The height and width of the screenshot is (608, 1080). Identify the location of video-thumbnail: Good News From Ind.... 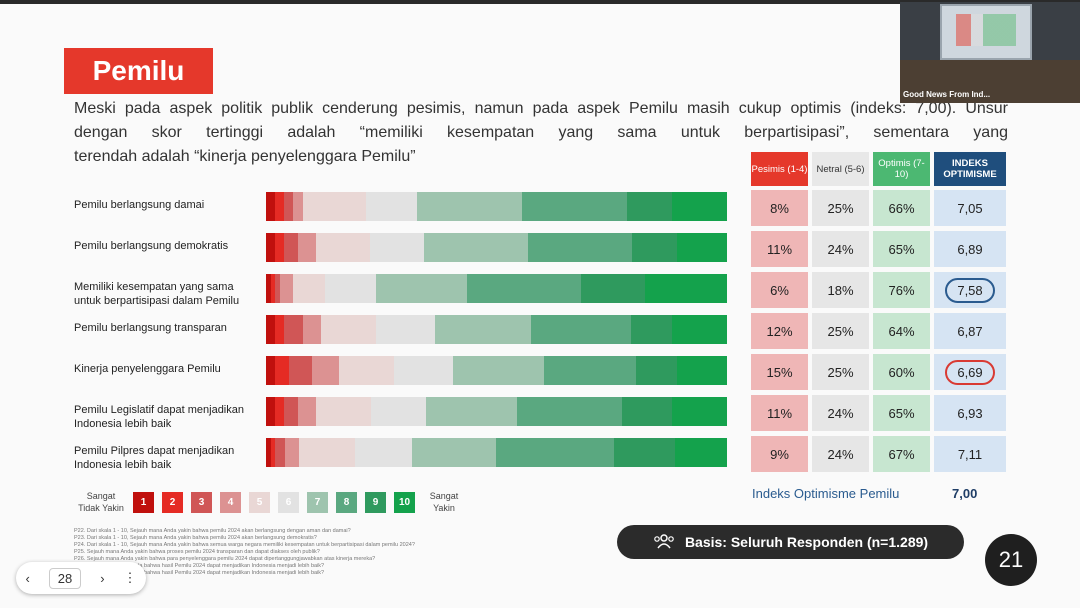
(990, 52).